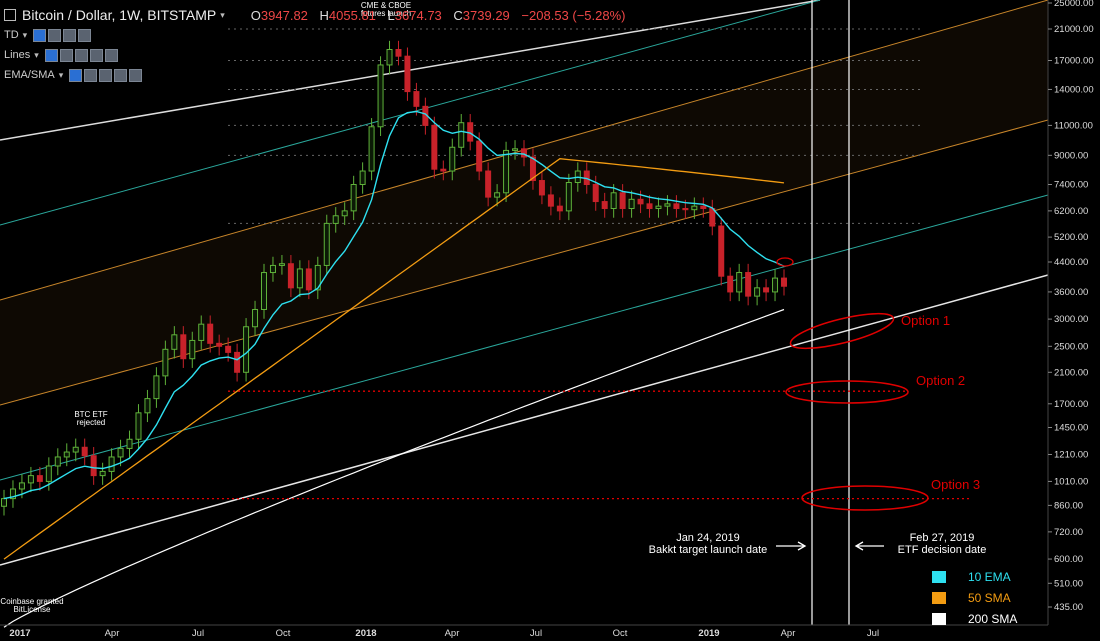  What do you see at coordinates (925, 320) in the screenshot?
I see `option1-label: Option 1` at bounding box center [925, 320].